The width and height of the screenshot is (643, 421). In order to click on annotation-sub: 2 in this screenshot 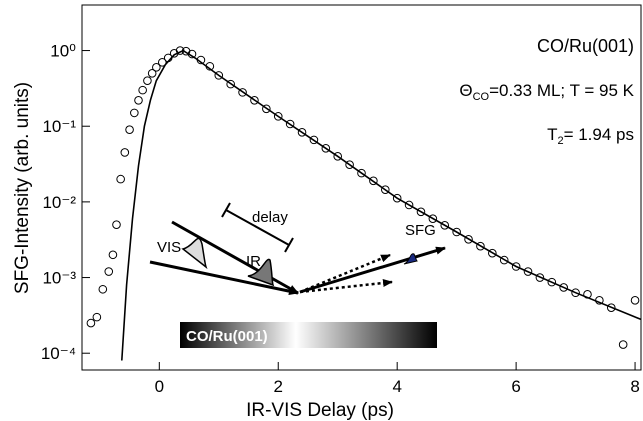, I will do `click(560, 141)`.